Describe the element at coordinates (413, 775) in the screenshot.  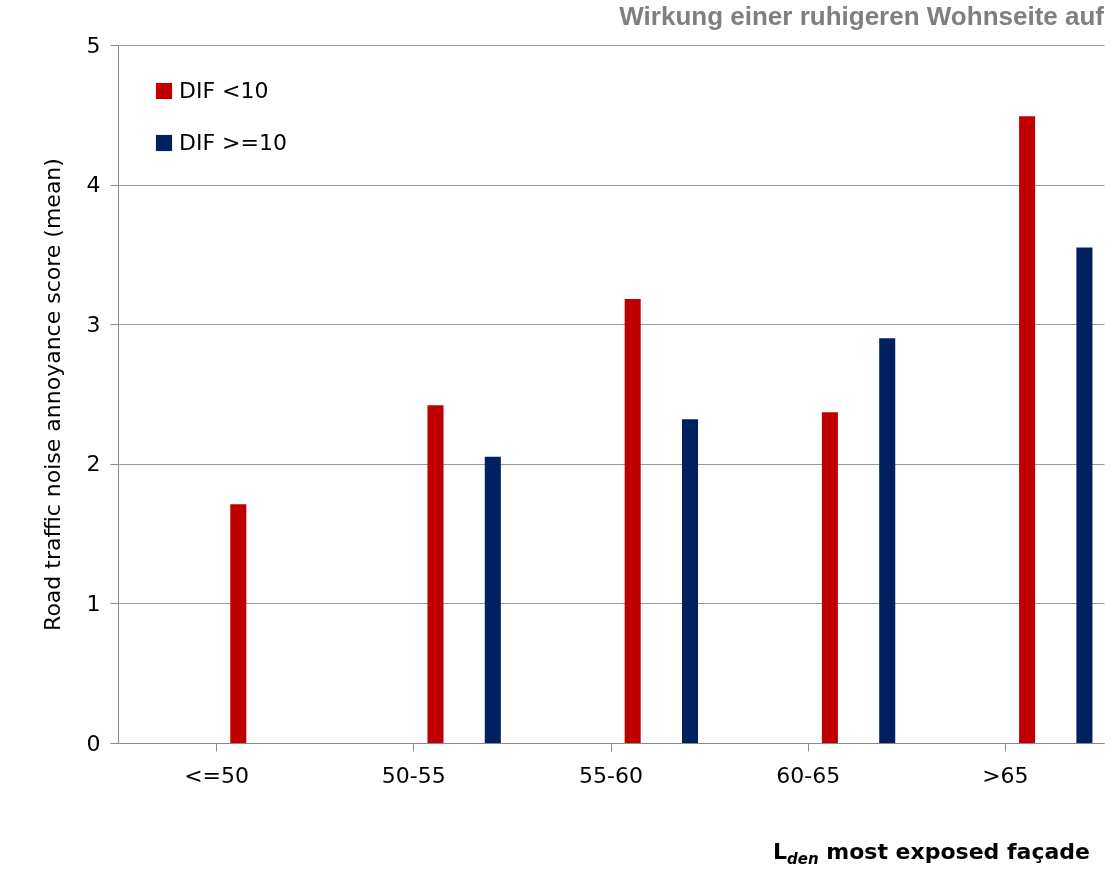
I see `x-tick-label: 50-55` at that location.